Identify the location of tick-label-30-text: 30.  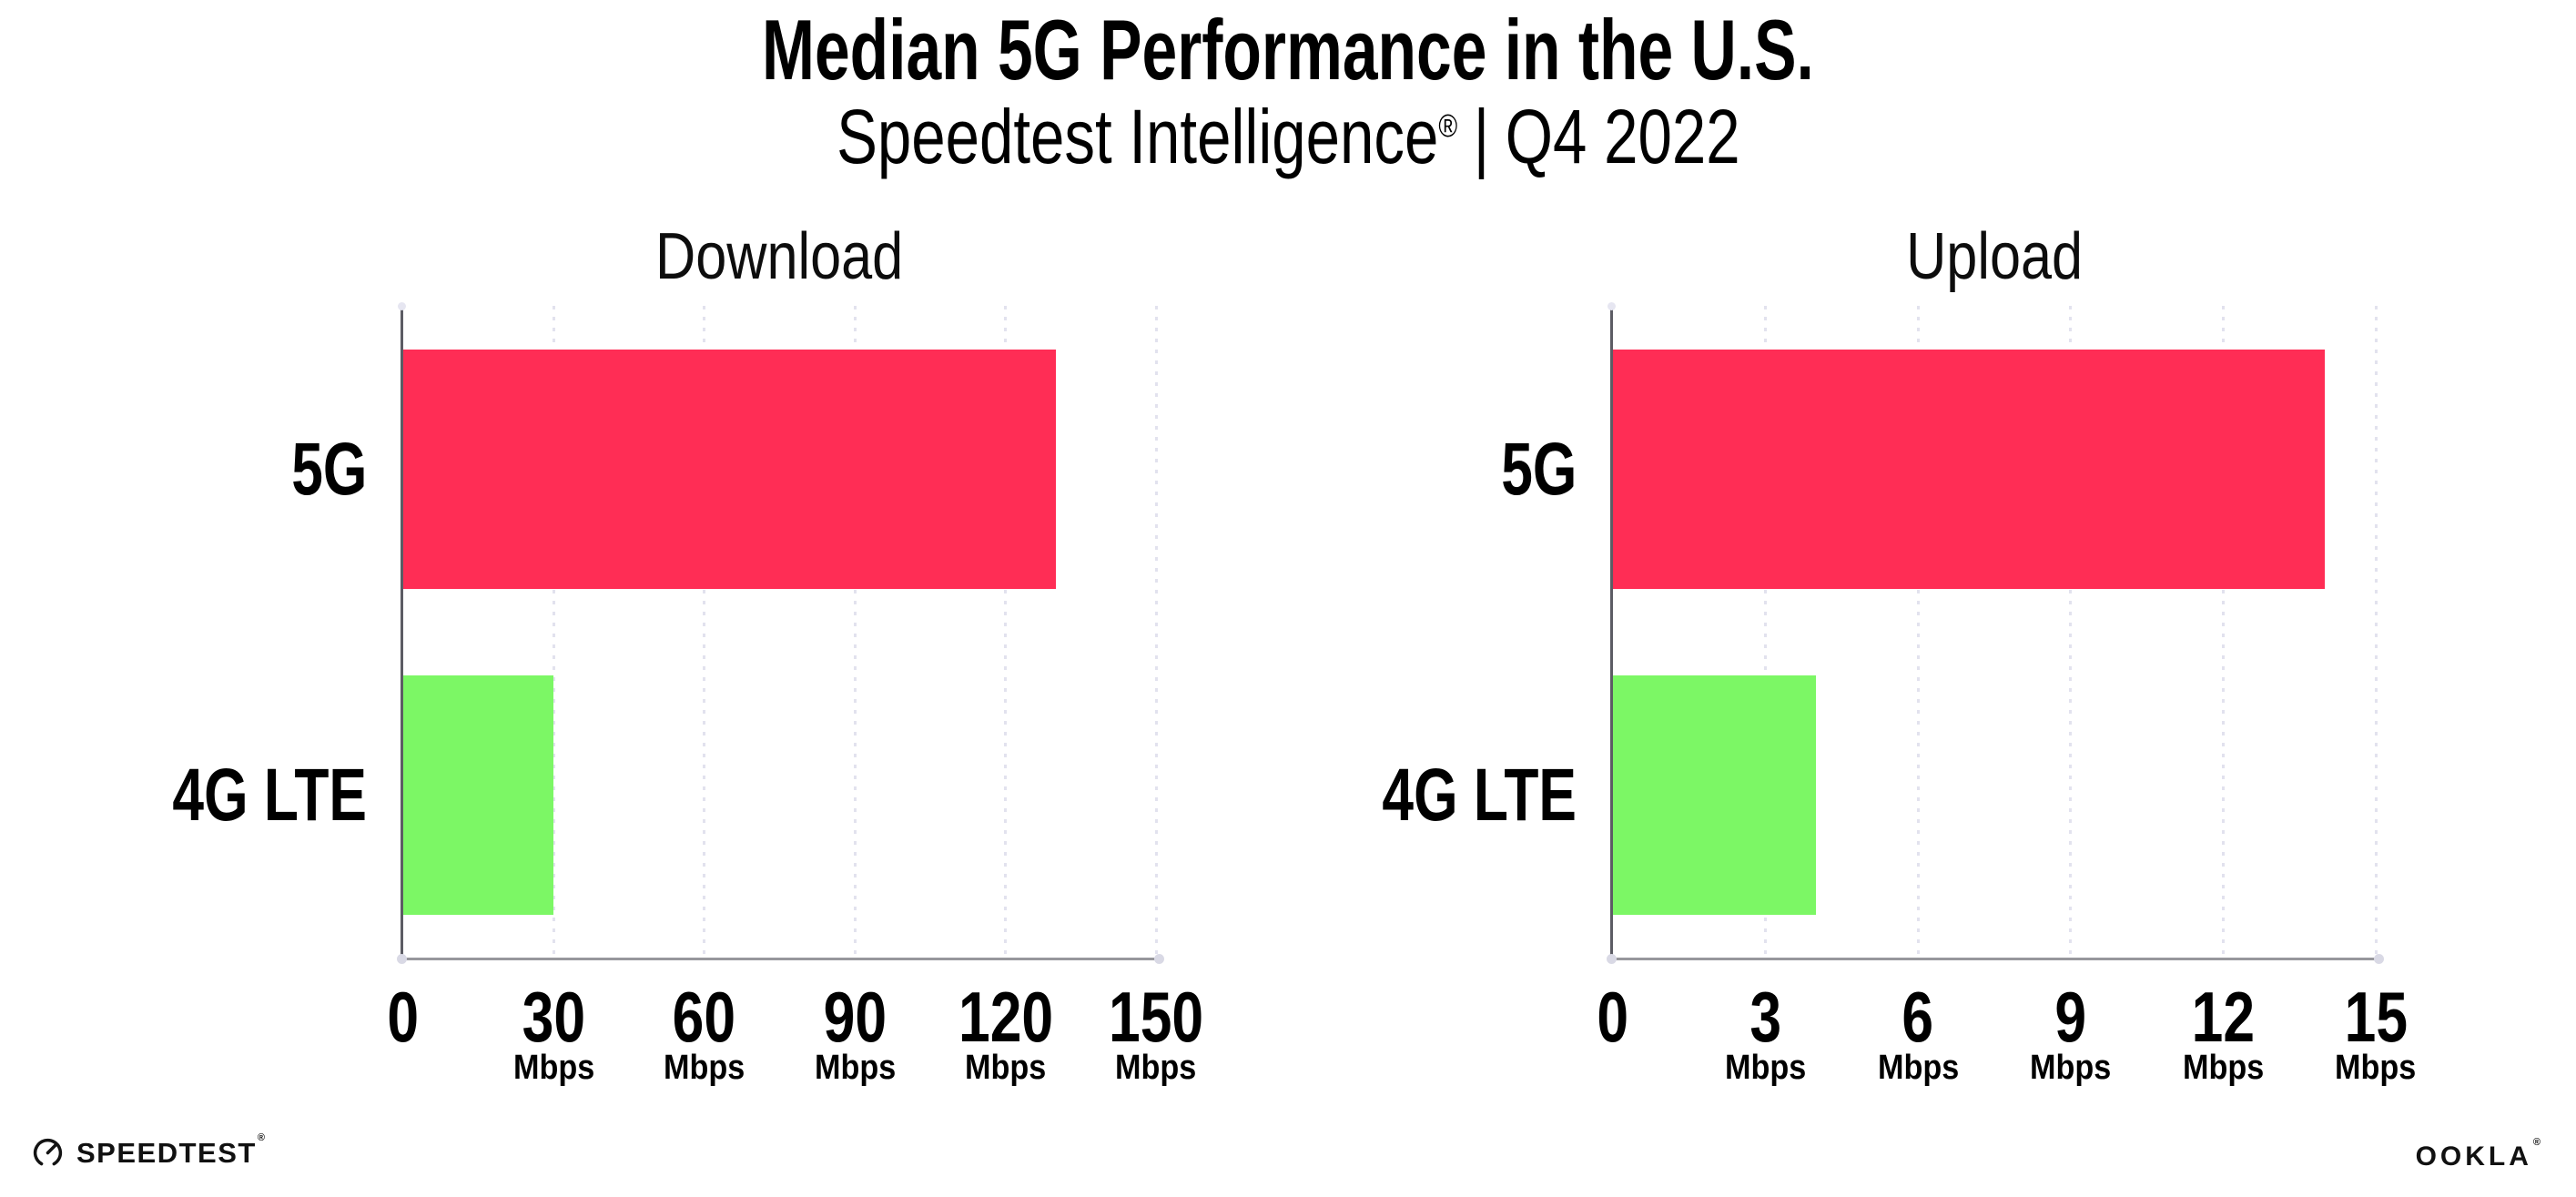
(554, 1017).